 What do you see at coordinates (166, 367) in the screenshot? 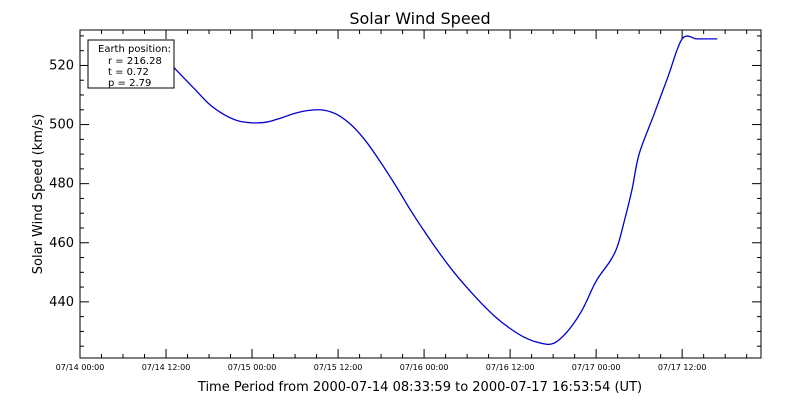
I see `x-tick-label: 07/14 12:00` at bounding box center [166, 367].